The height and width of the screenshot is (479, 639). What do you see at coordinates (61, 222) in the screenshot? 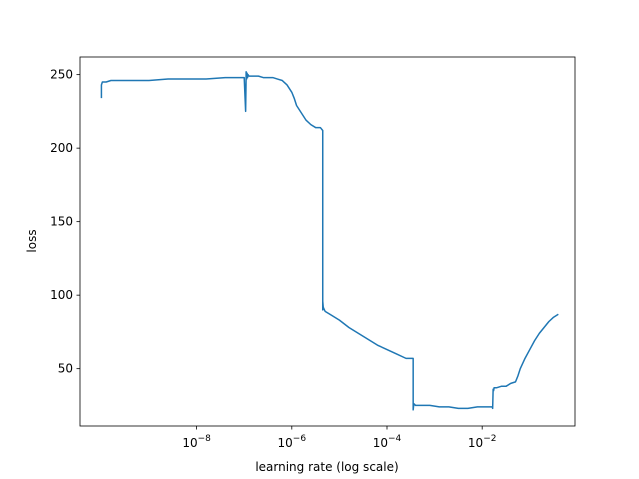
I see `y-tick-label: 150` at bounding box center [61, 222].